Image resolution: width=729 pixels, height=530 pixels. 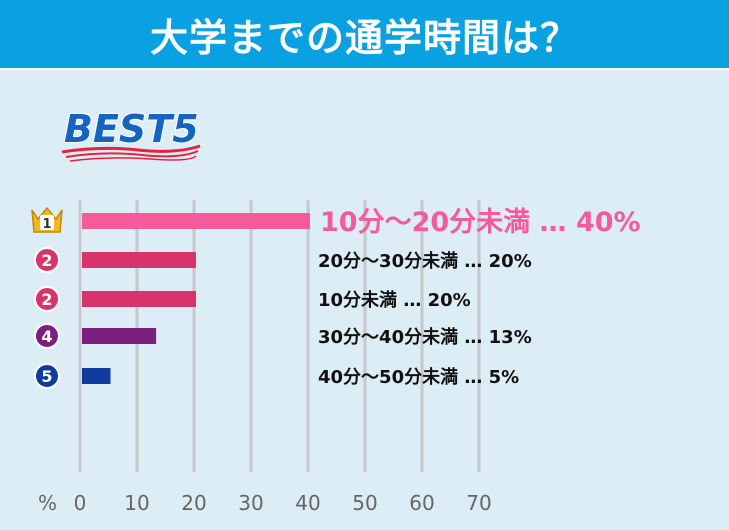 I want to click on rank-badge-icon: 5, so click(x=47, y=376).